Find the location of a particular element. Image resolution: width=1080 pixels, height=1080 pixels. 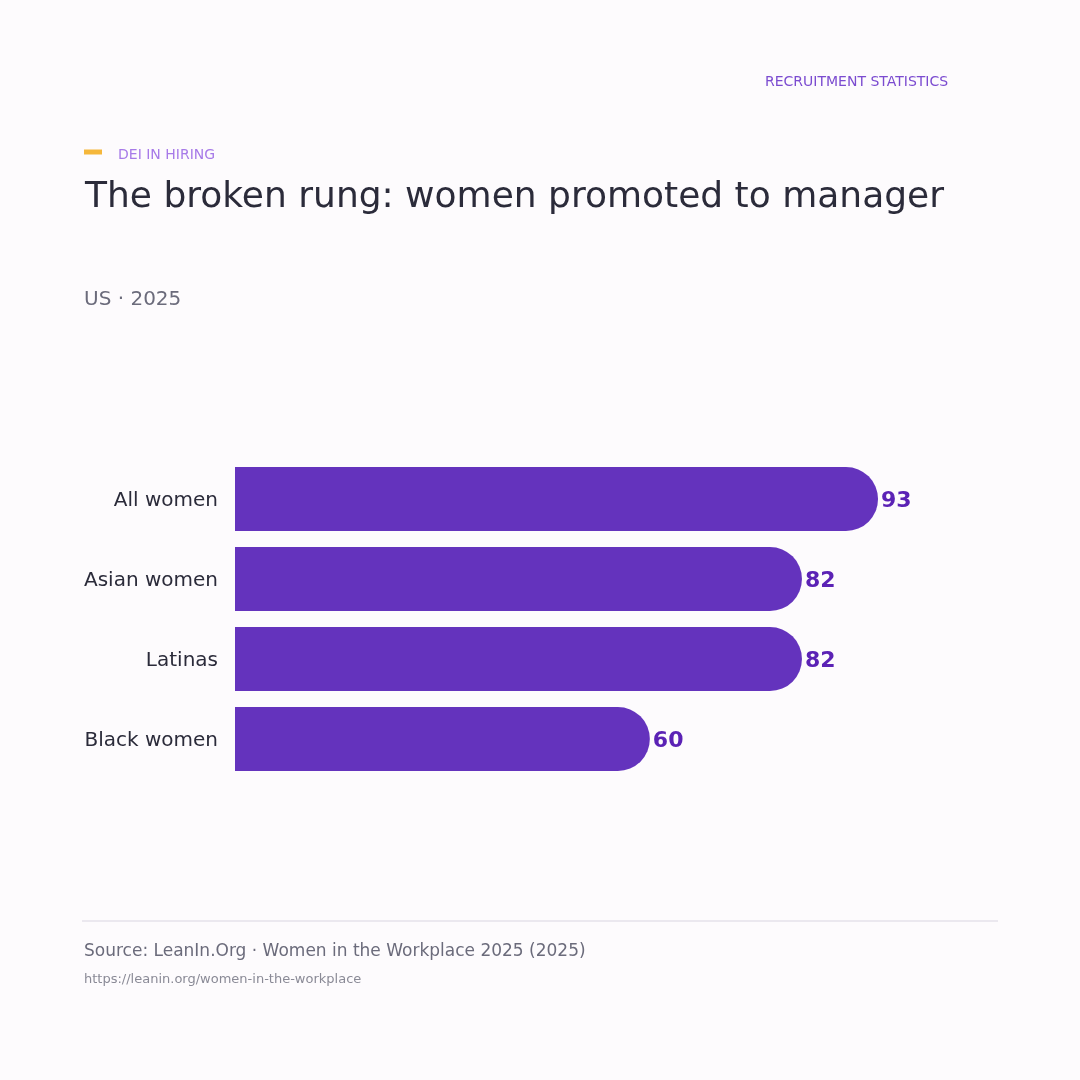

text: https://leanin.org/women-in-the-workplace is located at coordinates (223, 978).